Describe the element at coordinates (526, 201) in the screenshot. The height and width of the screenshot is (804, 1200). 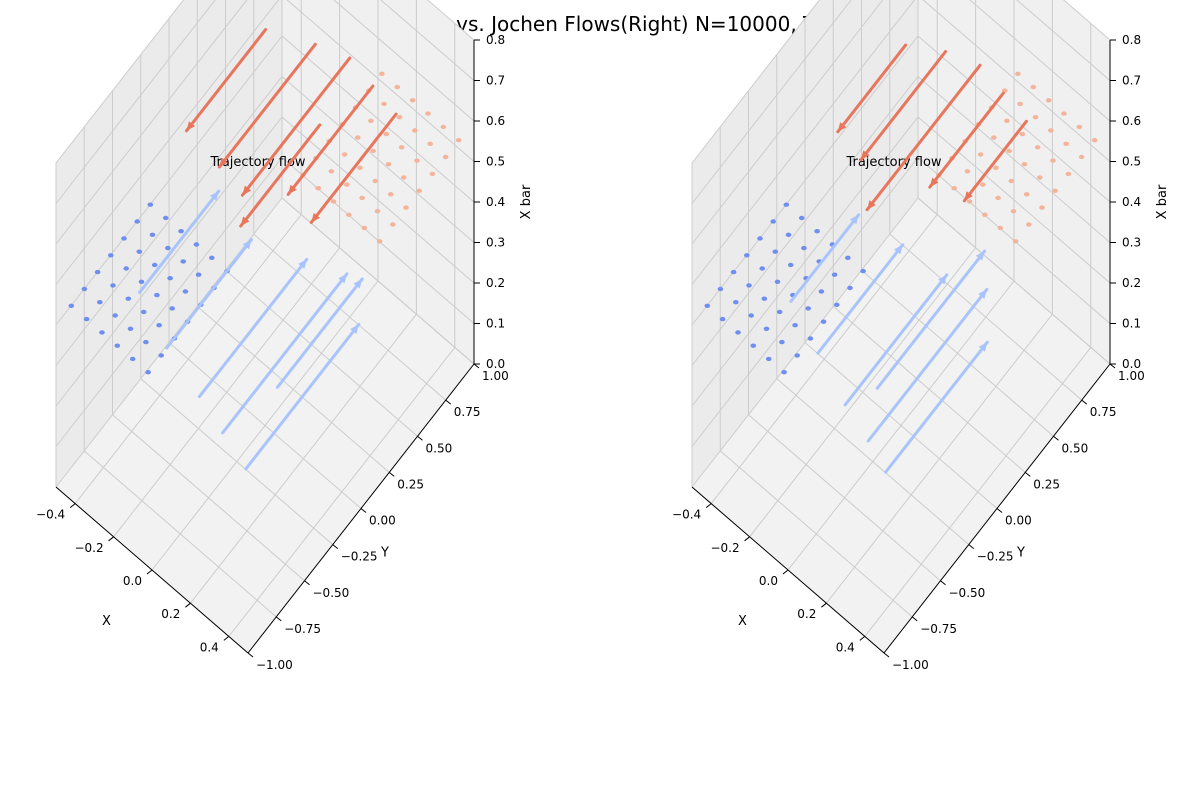
I see `z-axis-label: X bar` at that location.